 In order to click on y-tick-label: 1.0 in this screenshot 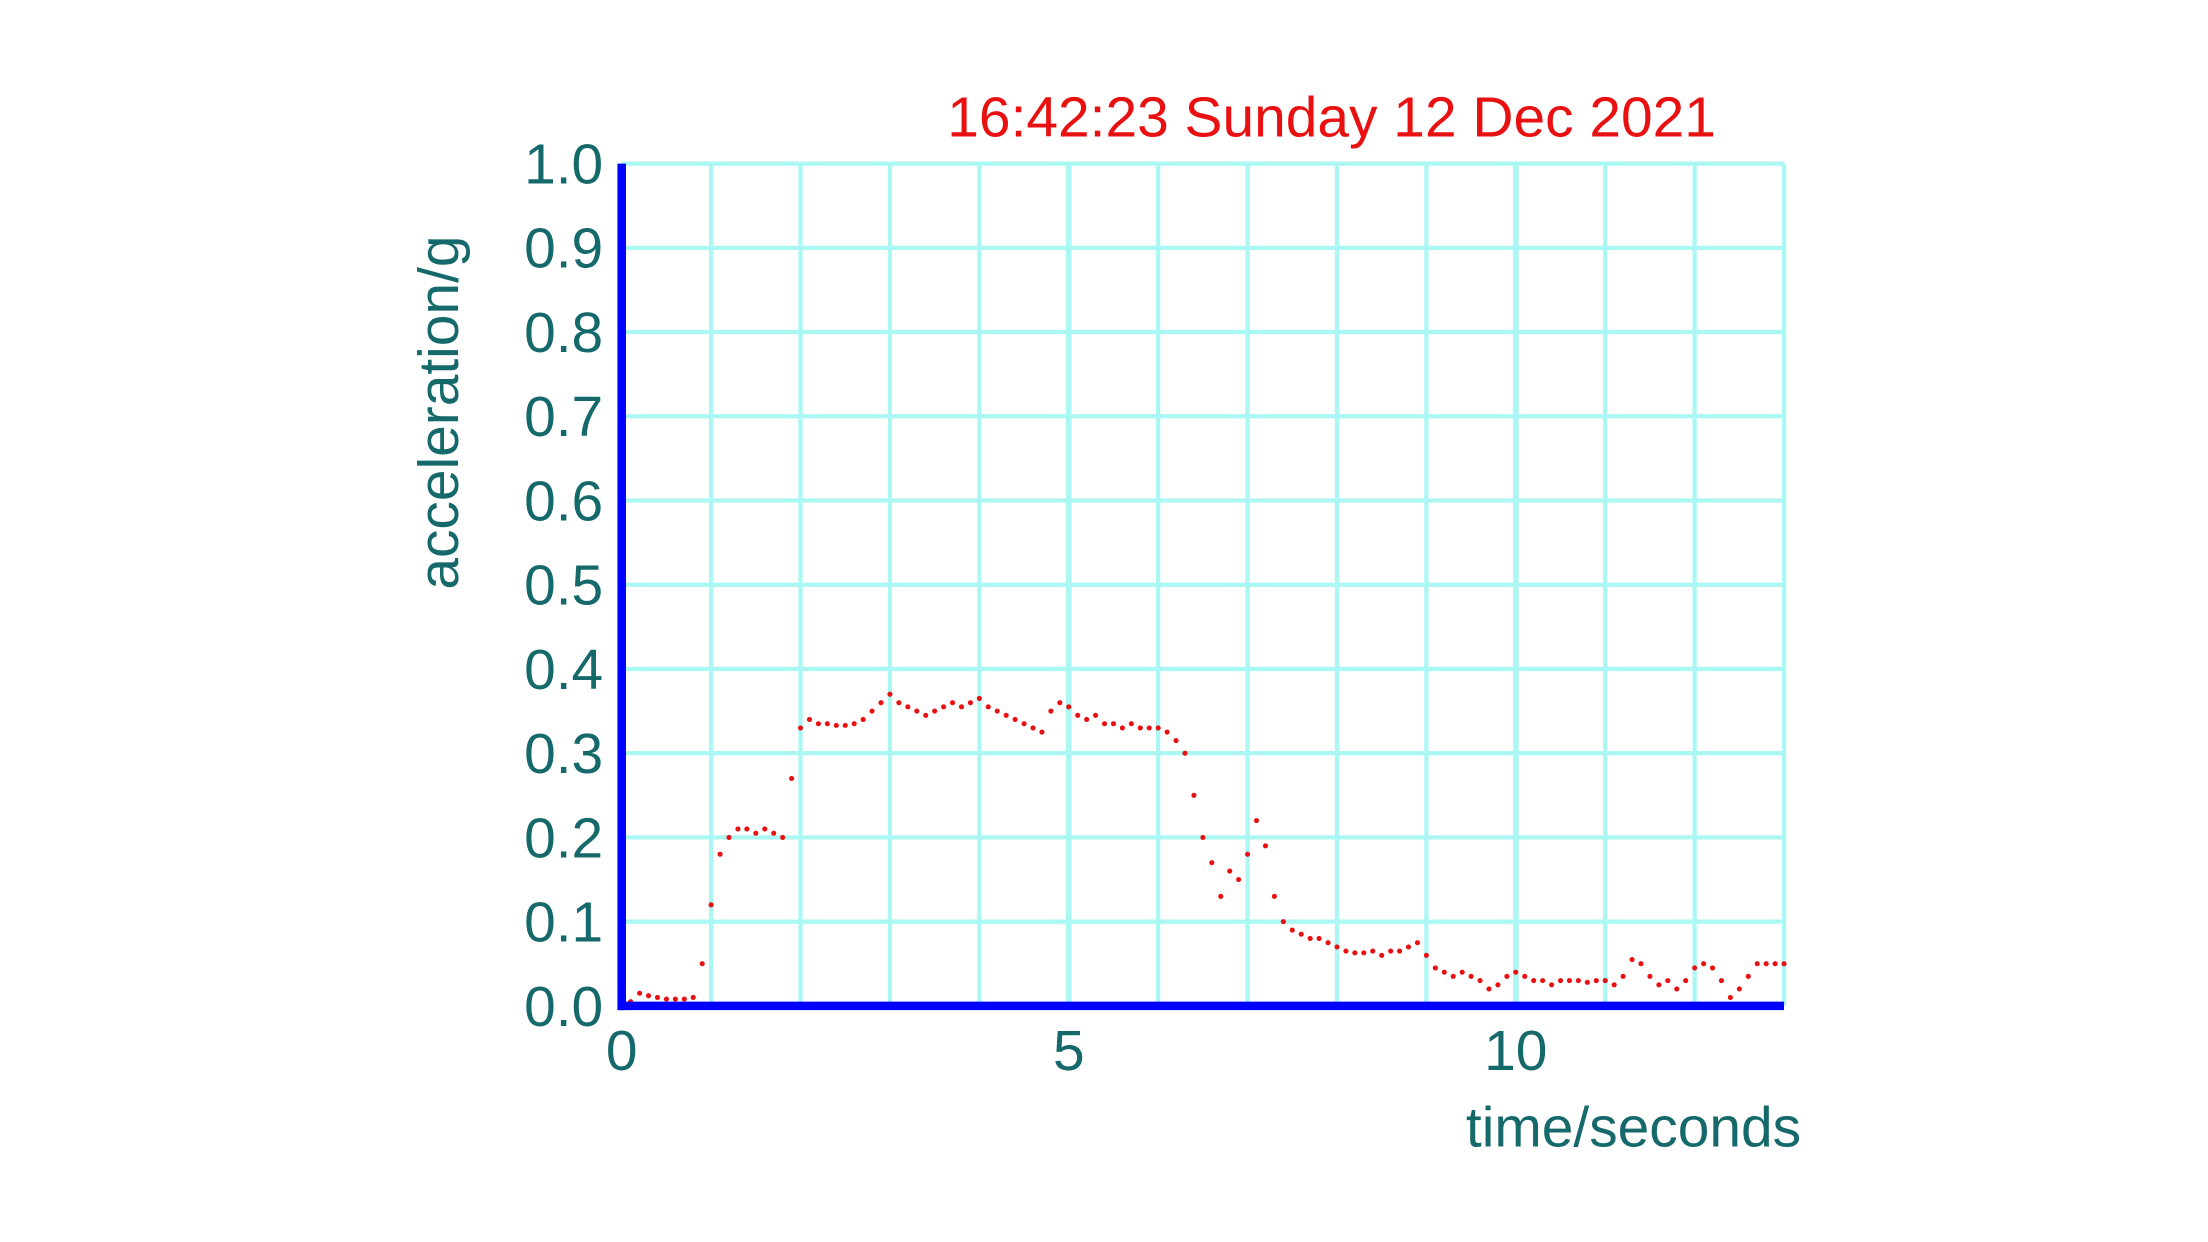, I will do `click(563, 165)`.